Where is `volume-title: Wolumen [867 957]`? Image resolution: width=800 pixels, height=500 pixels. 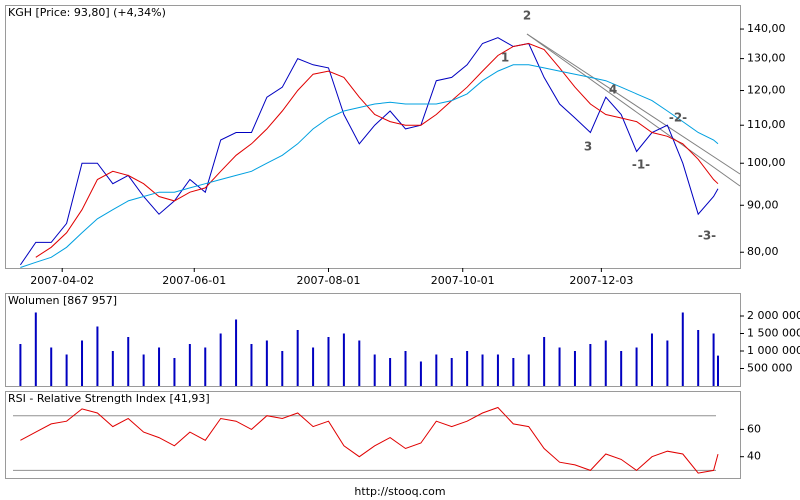 volume-title: Wolumen [867 957] is located at coordinates (62, 300).